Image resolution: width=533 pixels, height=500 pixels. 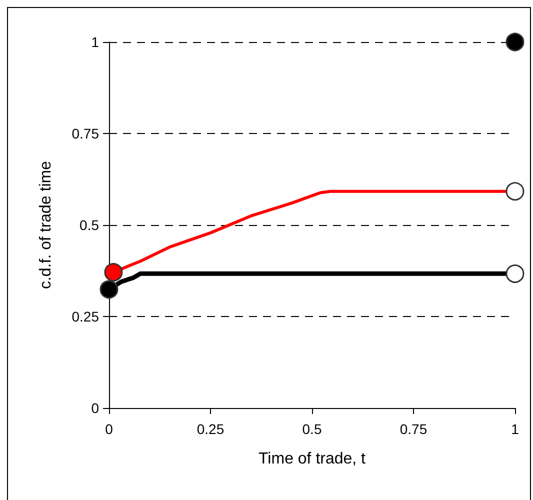 What do you see at coordinates (515, 429) in the screenshot?
I see `x-tick-label: 1` at bounding box center [515, 429].